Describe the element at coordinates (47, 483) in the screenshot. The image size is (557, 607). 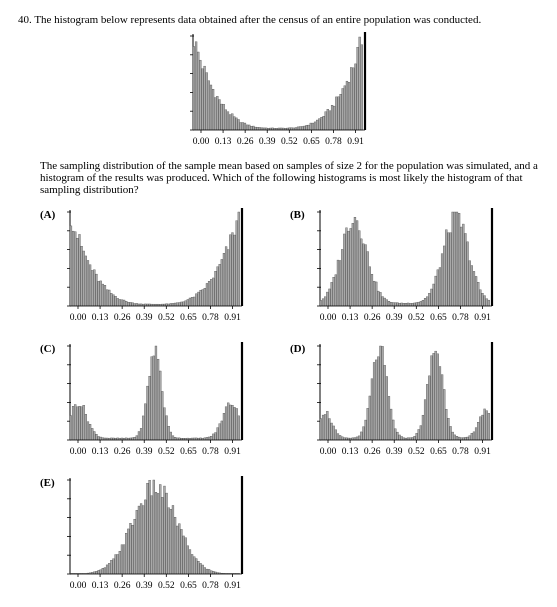
I see `option-e-label: (E)` at that location.